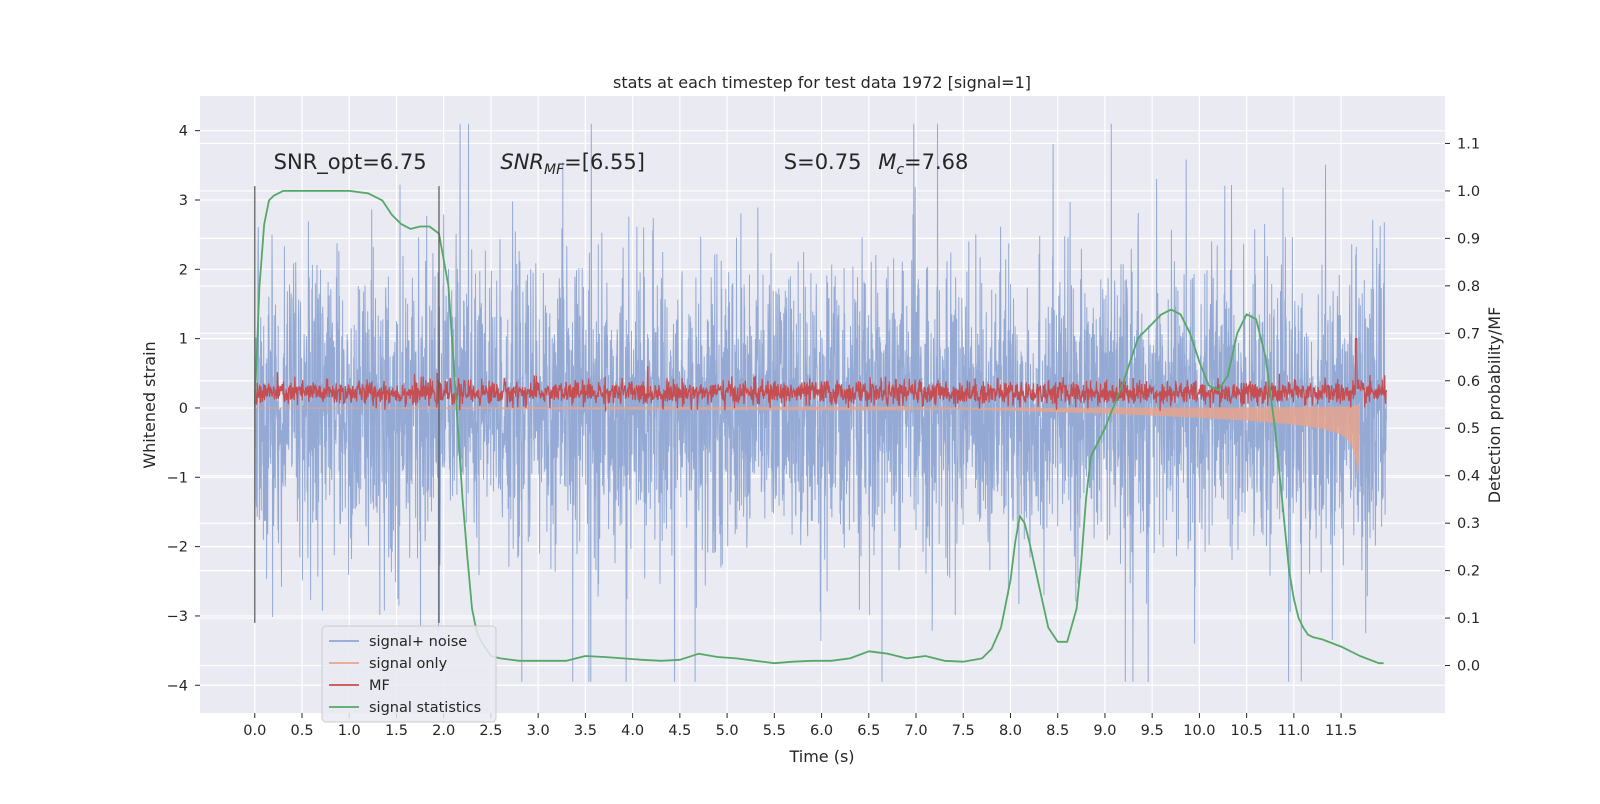 The width and height of the screenshot is (1600, 804). Describe the element at coordinates (821, 374) in the screenshot. I see `series-mf` at that location.